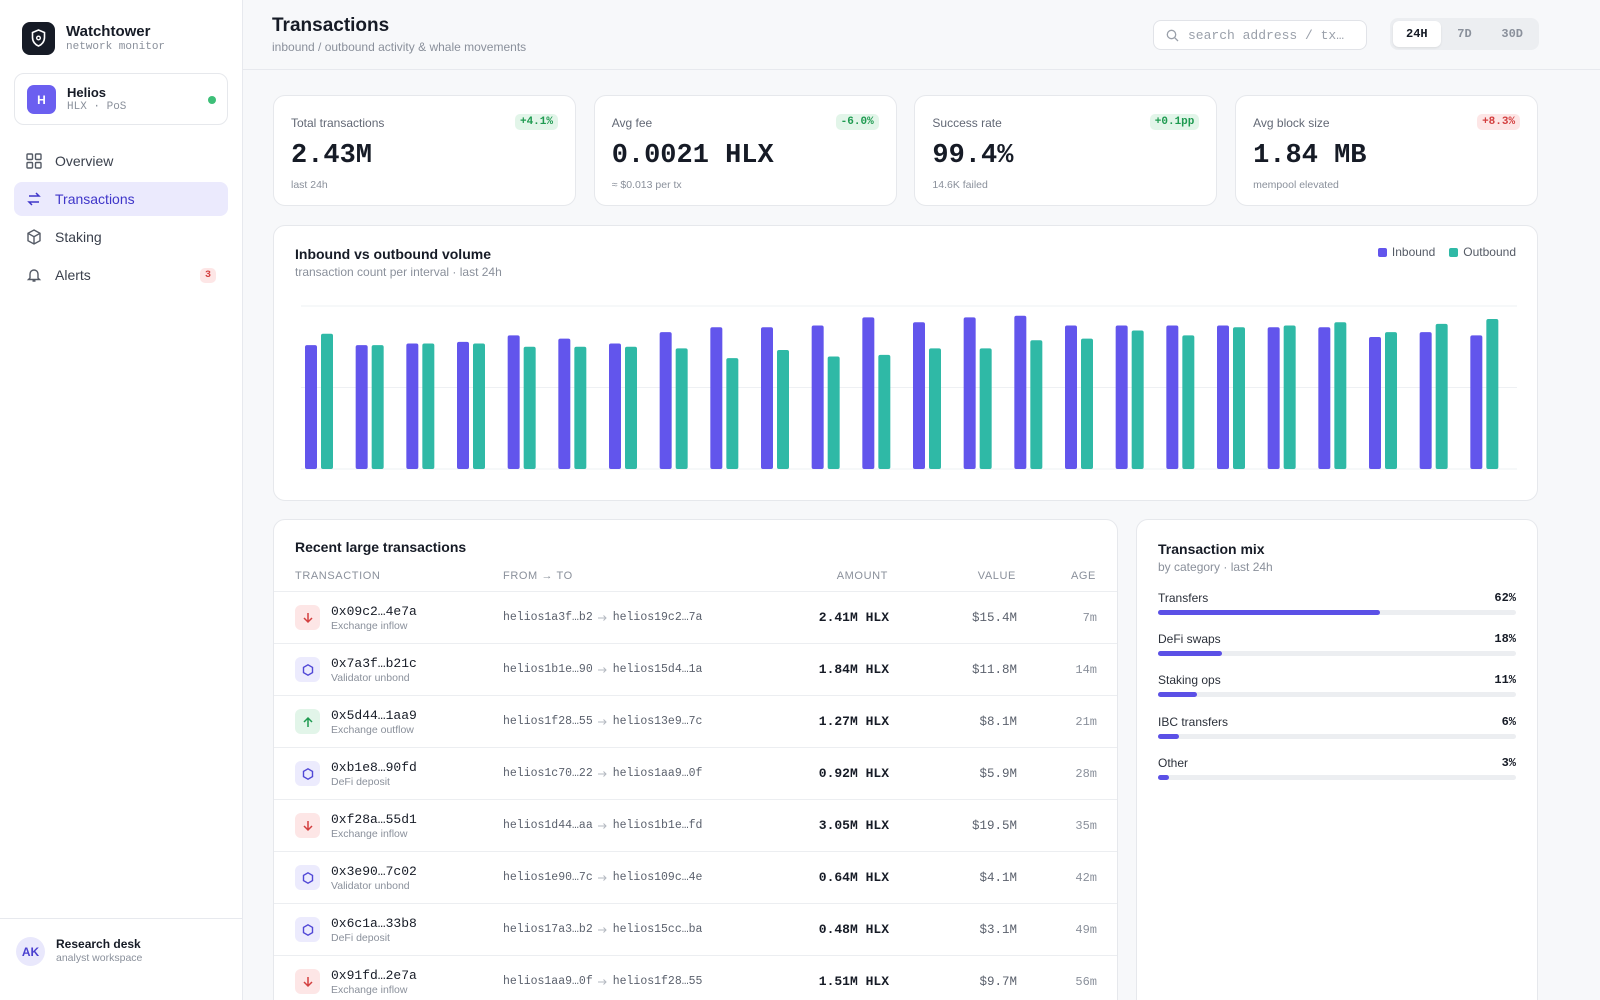  Describe the element at coordinates (374, 923) in the screenshot. I see `tx-hash: 0x6c1a…33b8` at that location.